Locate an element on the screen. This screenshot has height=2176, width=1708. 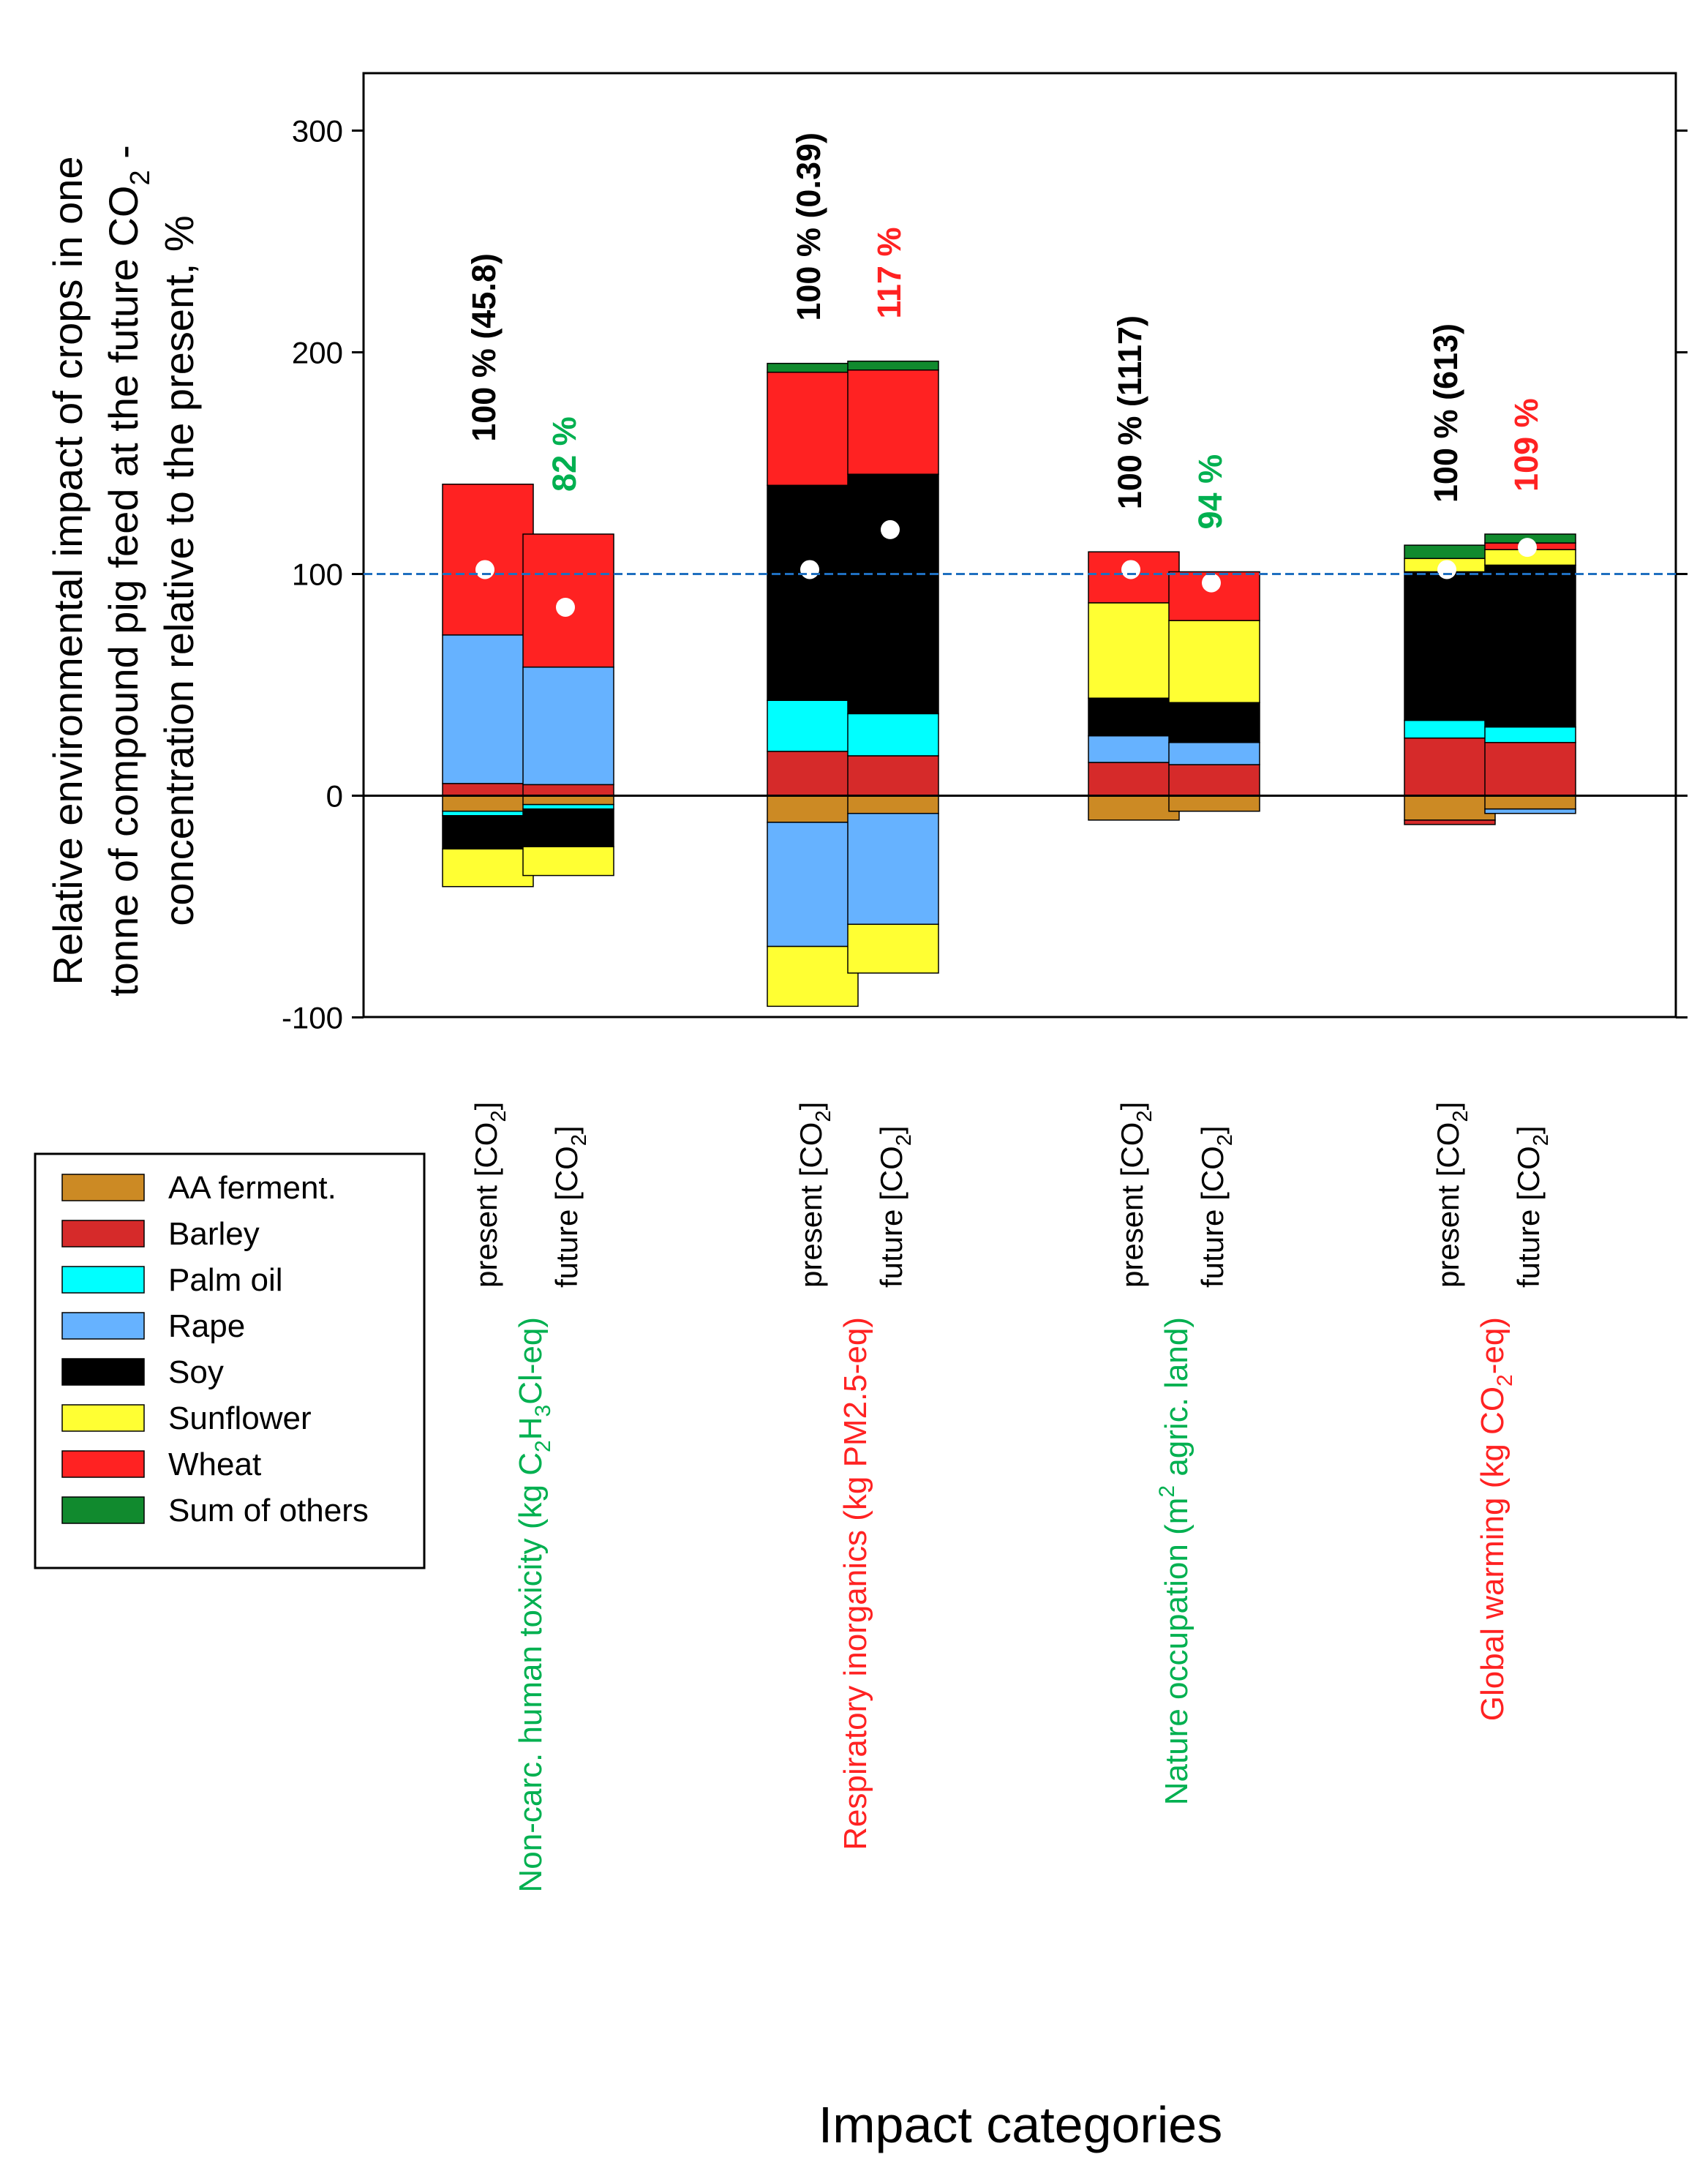
legend-swatch-rape is located at coordinates (103, 1326).